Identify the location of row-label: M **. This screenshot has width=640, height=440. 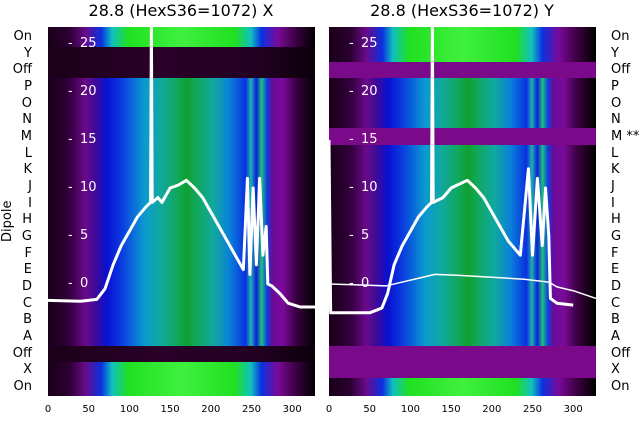
(625, 136).